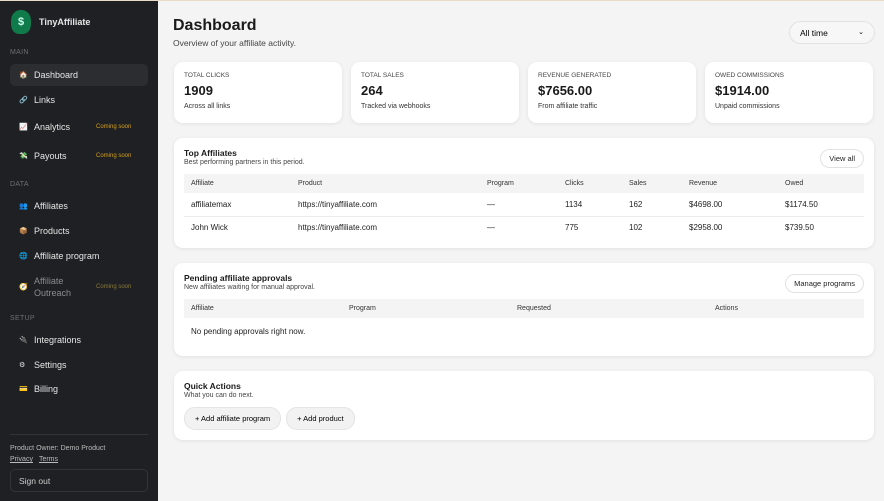 The width and height of the screenshot is (884, 501). What do you see at coordinates (382, 75) in the screenshot?
I see `stat-label: TOTAL SALES` at bounding box center [382, 75].